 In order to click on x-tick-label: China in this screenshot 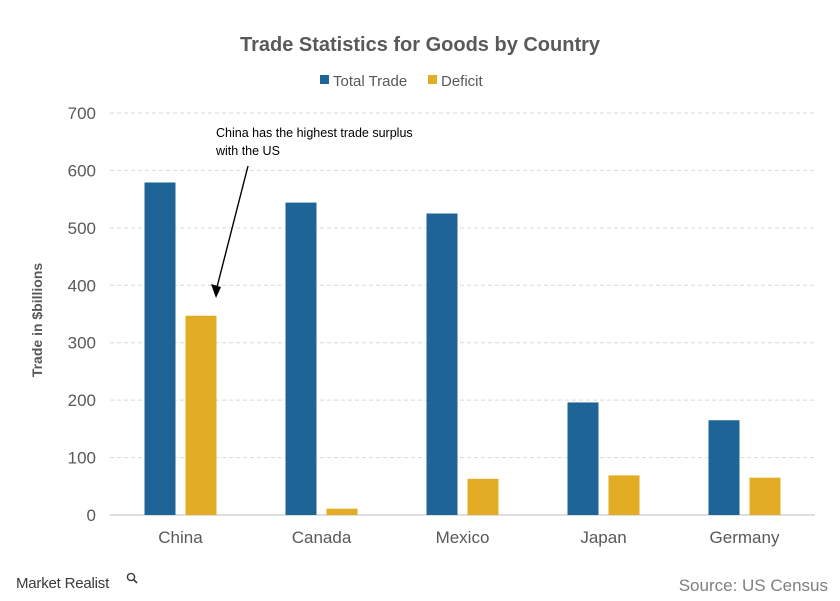, I will do `click(180, 537)`.